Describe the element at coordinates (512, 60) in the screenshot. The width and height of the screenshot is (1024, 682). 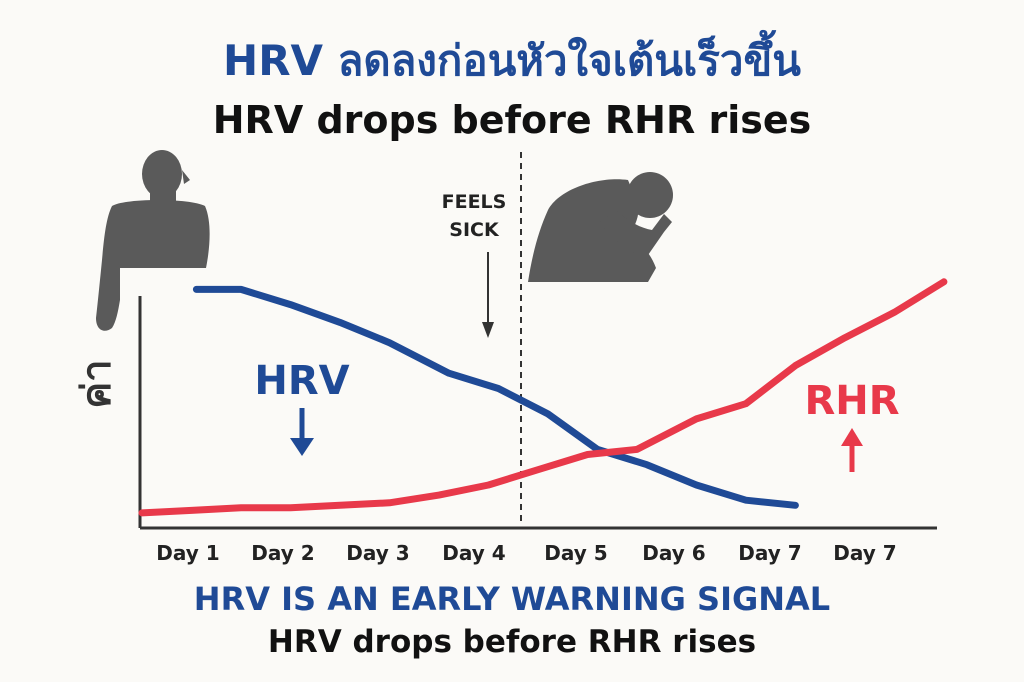
I see `chart-title-thai: HRV ลดลงก่อนหัวใจเต้นเร็วขึ้น` at that location.